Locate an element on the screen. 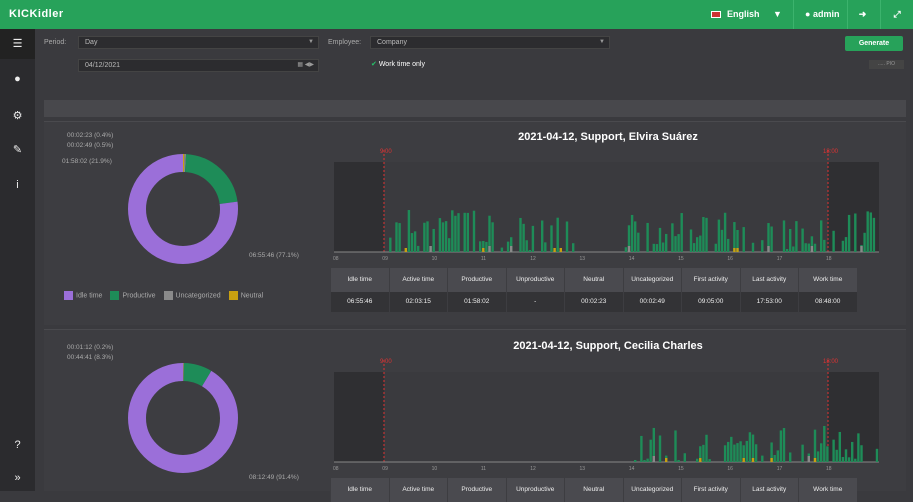  hour-tick-label: 09 is located at coordinates (385, 469).